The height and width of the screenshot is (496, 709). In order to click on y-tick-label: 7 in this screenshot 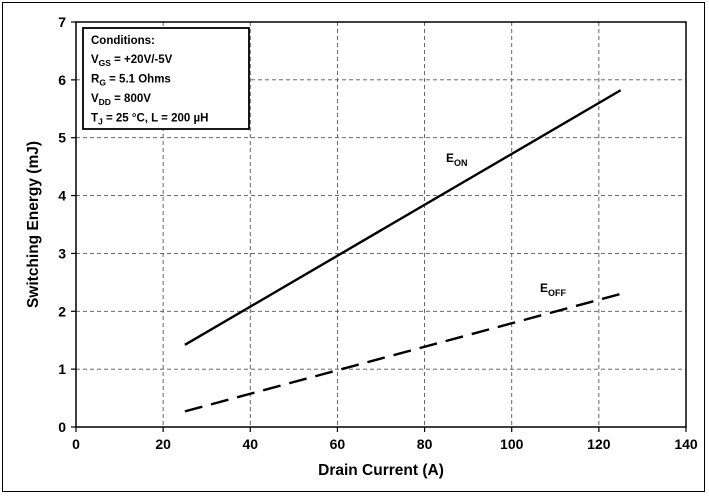, I will do `click(62, 22)`.